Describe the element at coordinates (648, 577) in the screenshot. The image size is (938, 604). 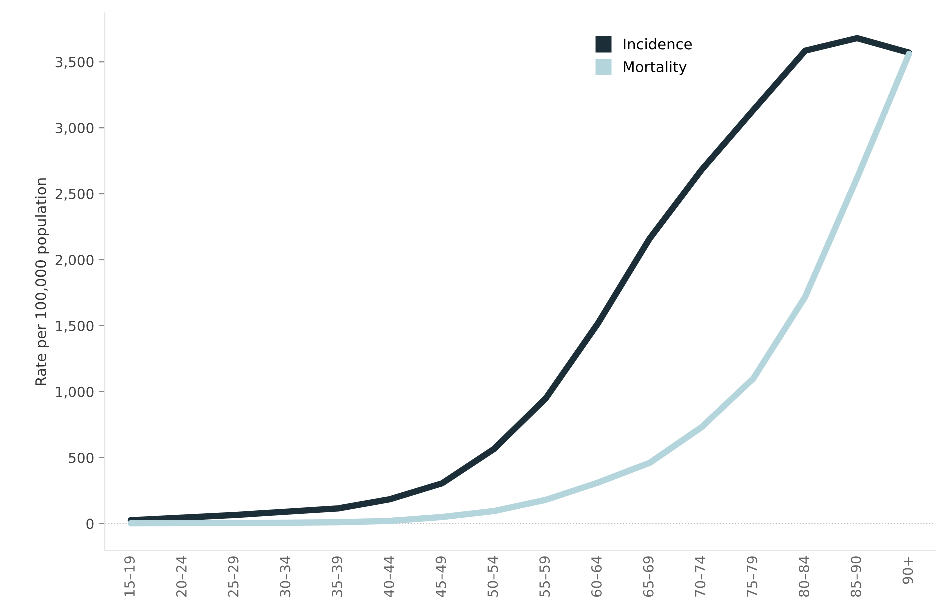
I see `x-tick-label: 65–69` at that location.